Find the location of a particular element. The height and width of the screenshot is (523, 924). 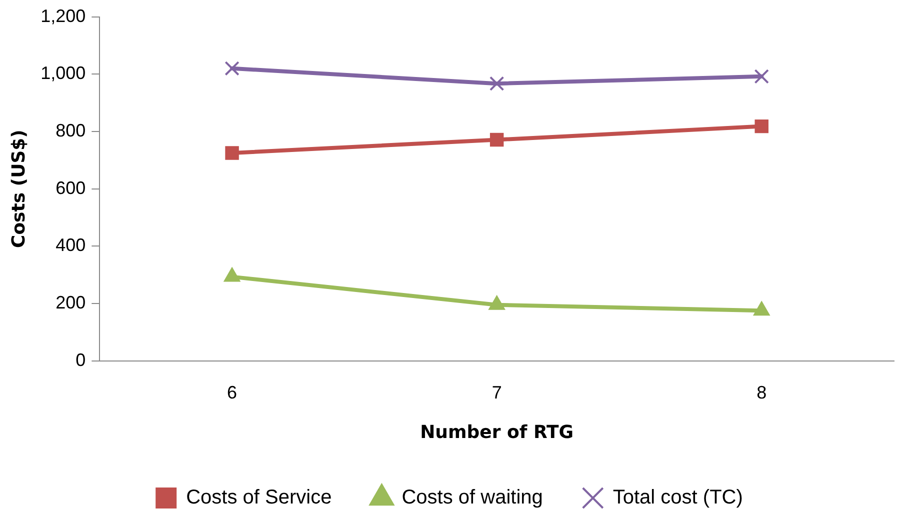

y-tick-label: 400 is located at coordinates (71, 245).